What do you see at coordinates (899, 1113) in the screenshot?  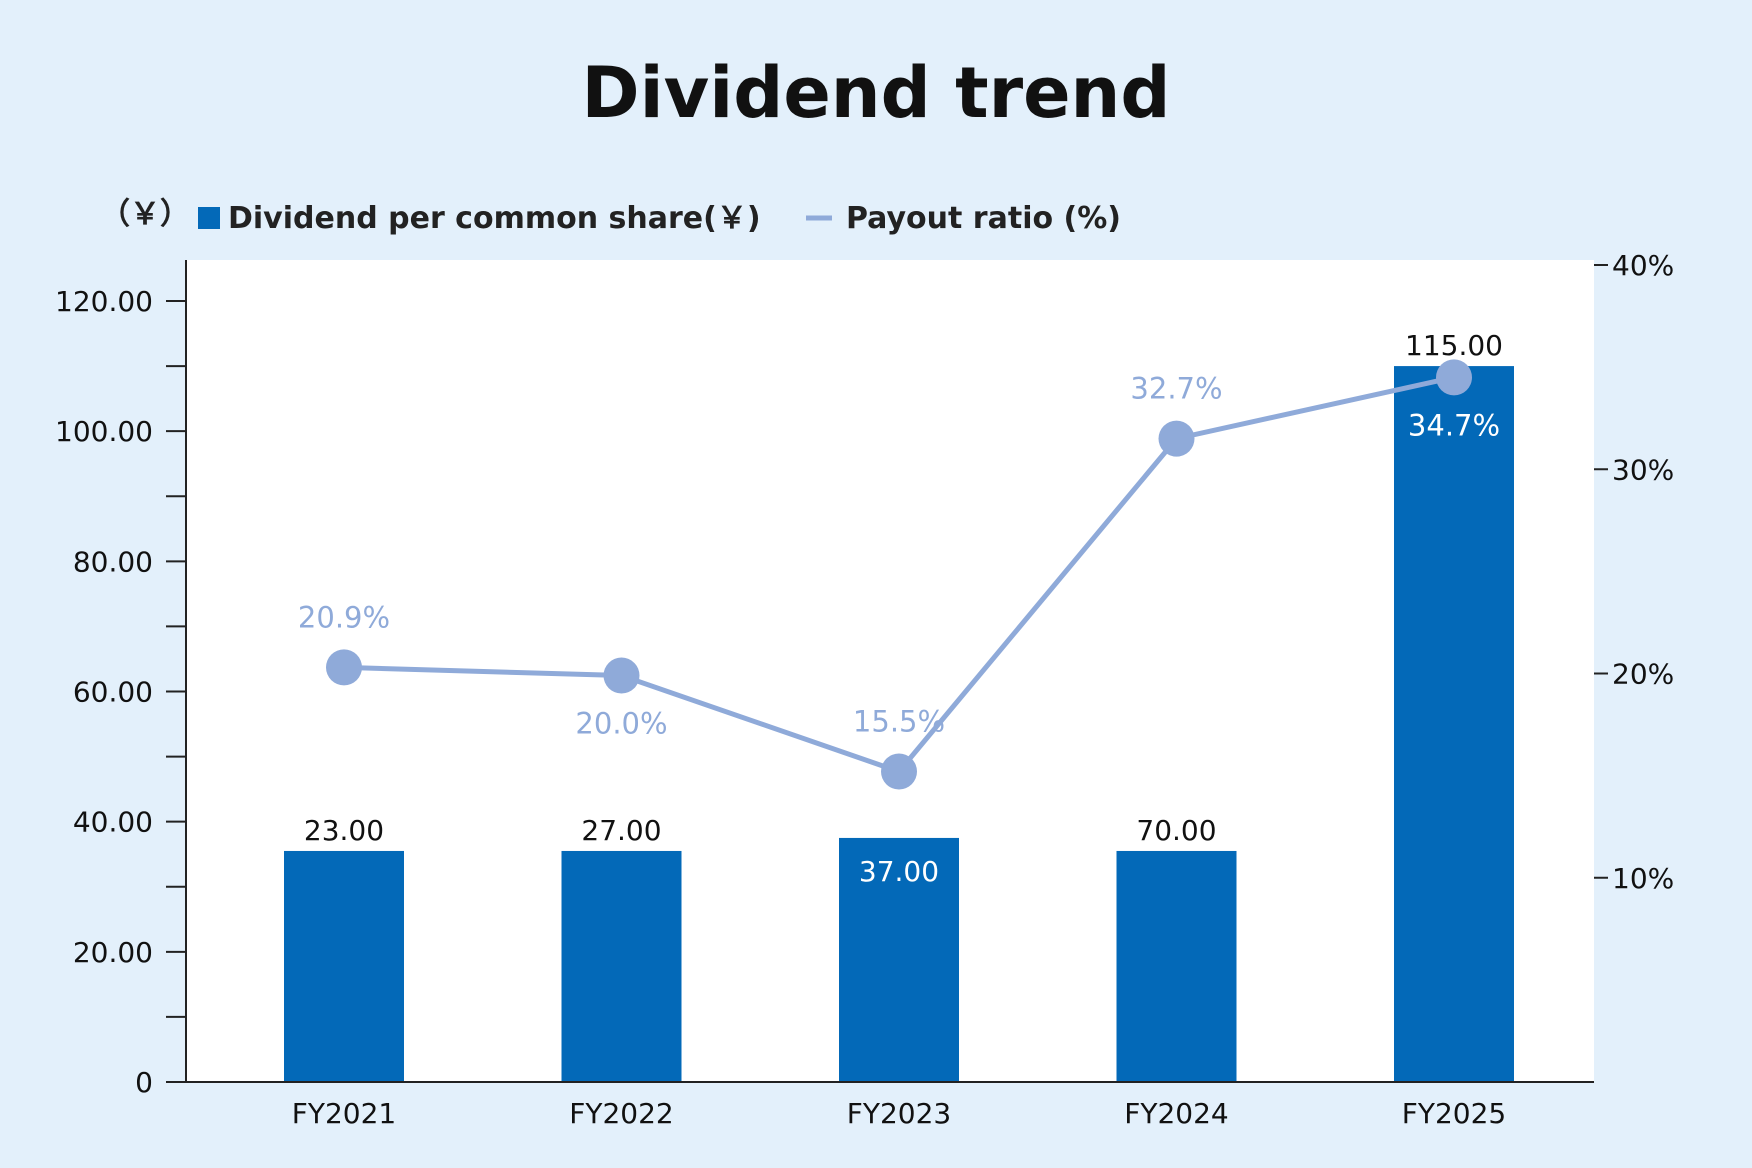 I see `x-tick-label: FY2023` at bounding box center [899, 1113].